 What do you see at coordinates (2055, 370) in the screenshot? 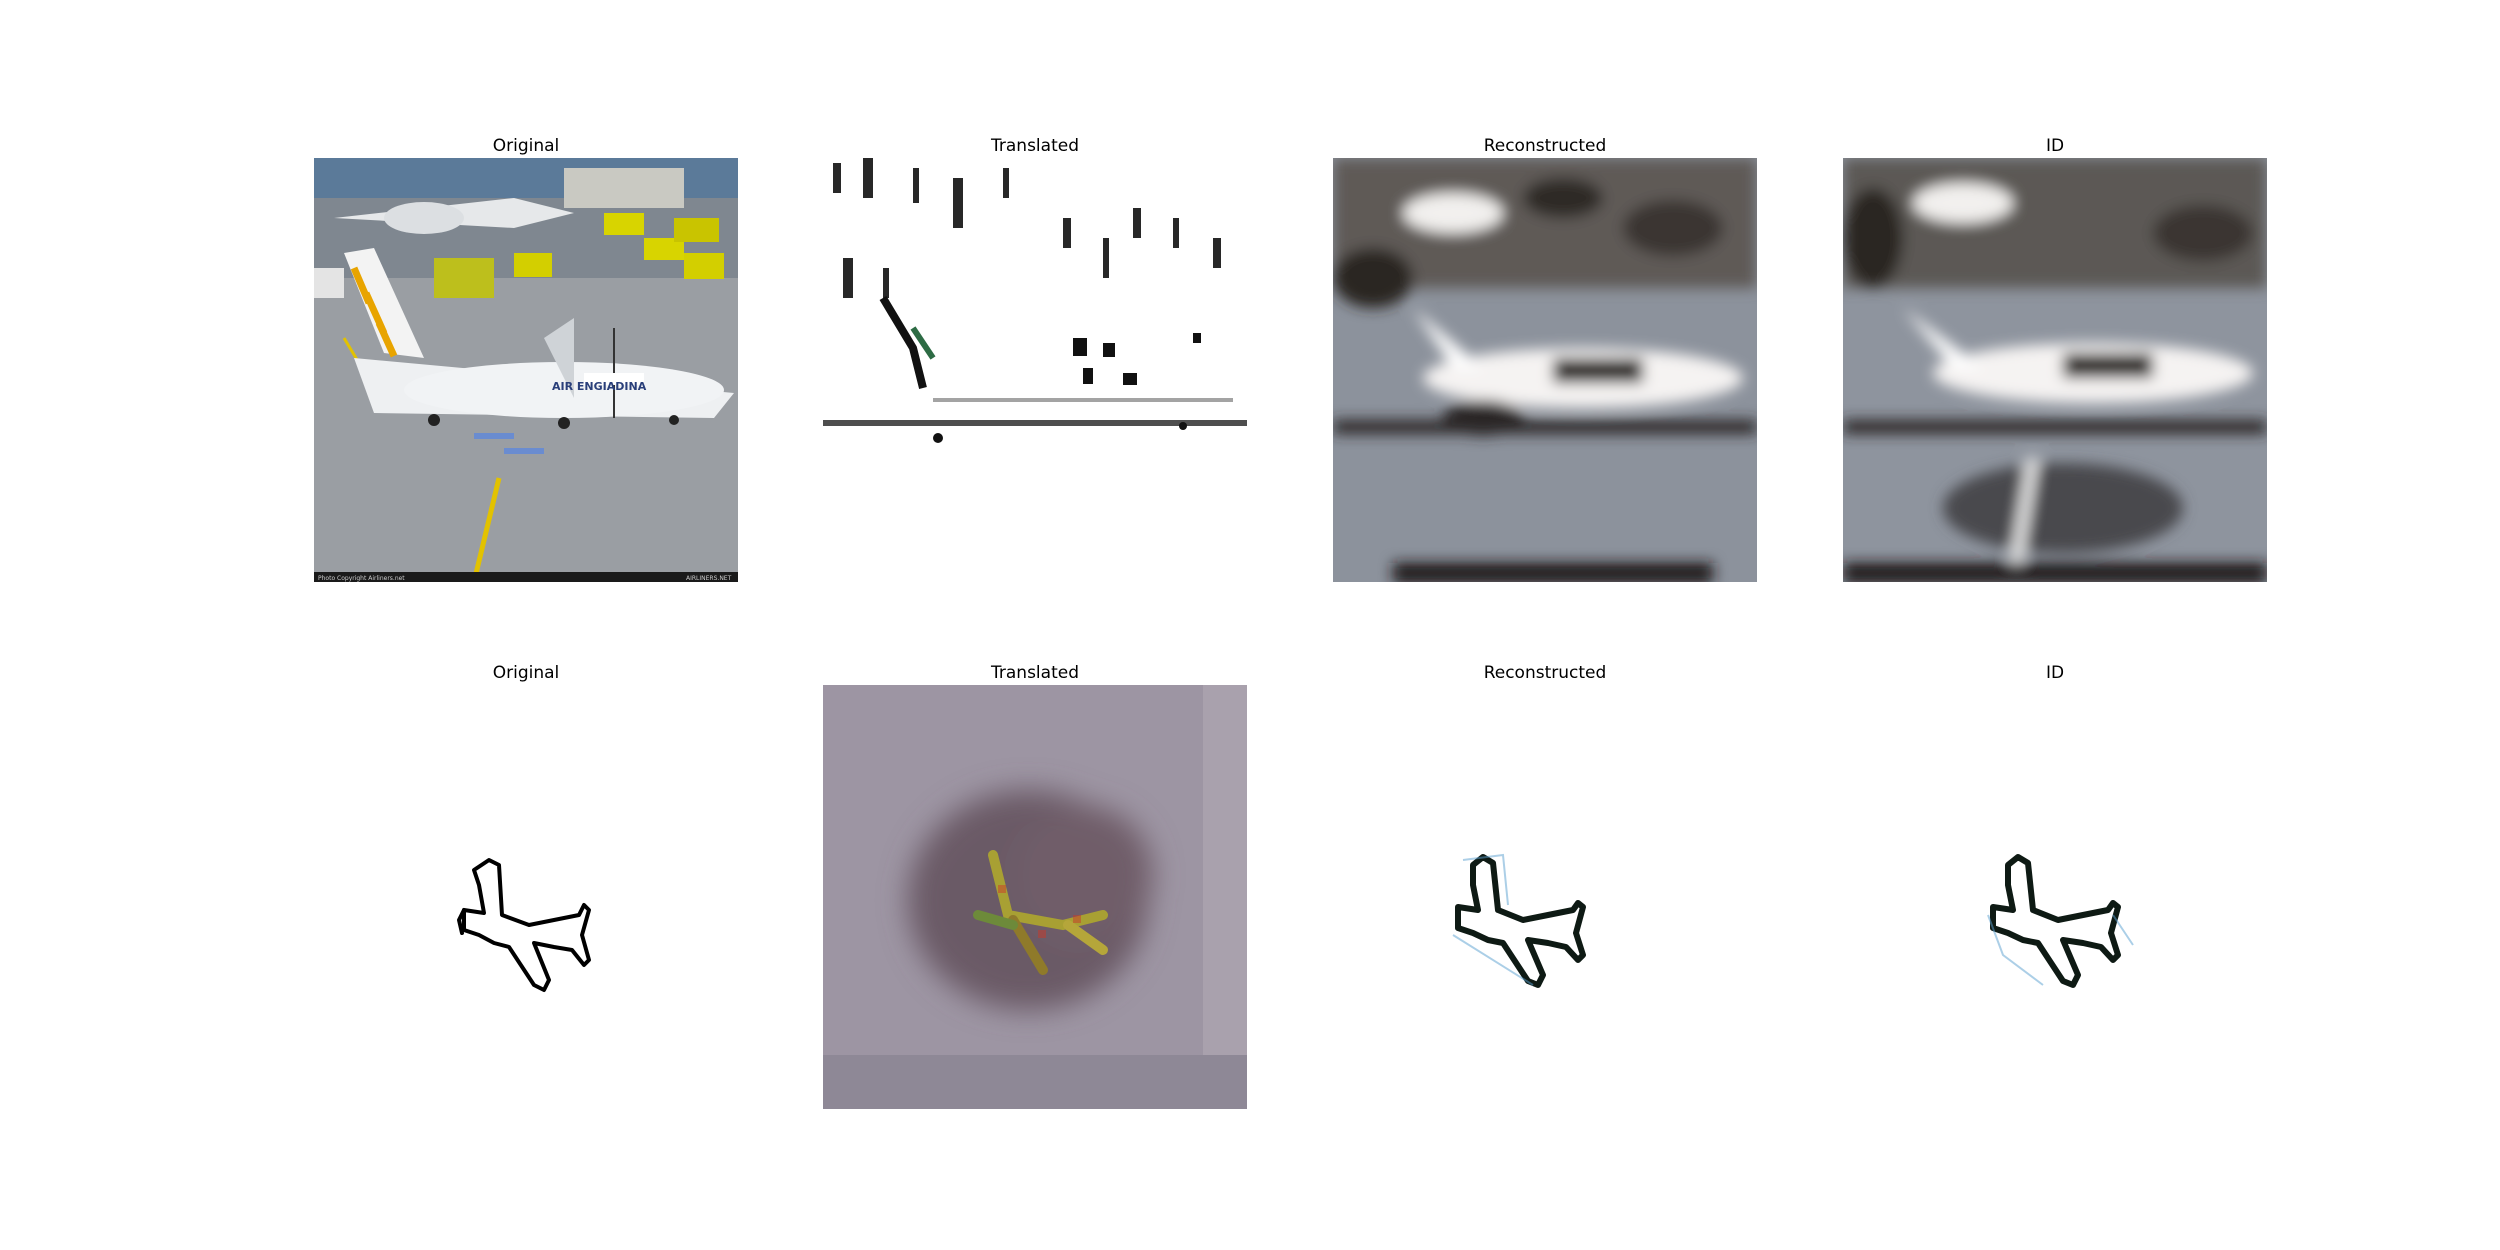
I see `blurred-photo-identity-image` at bounding box center [2055, 370].